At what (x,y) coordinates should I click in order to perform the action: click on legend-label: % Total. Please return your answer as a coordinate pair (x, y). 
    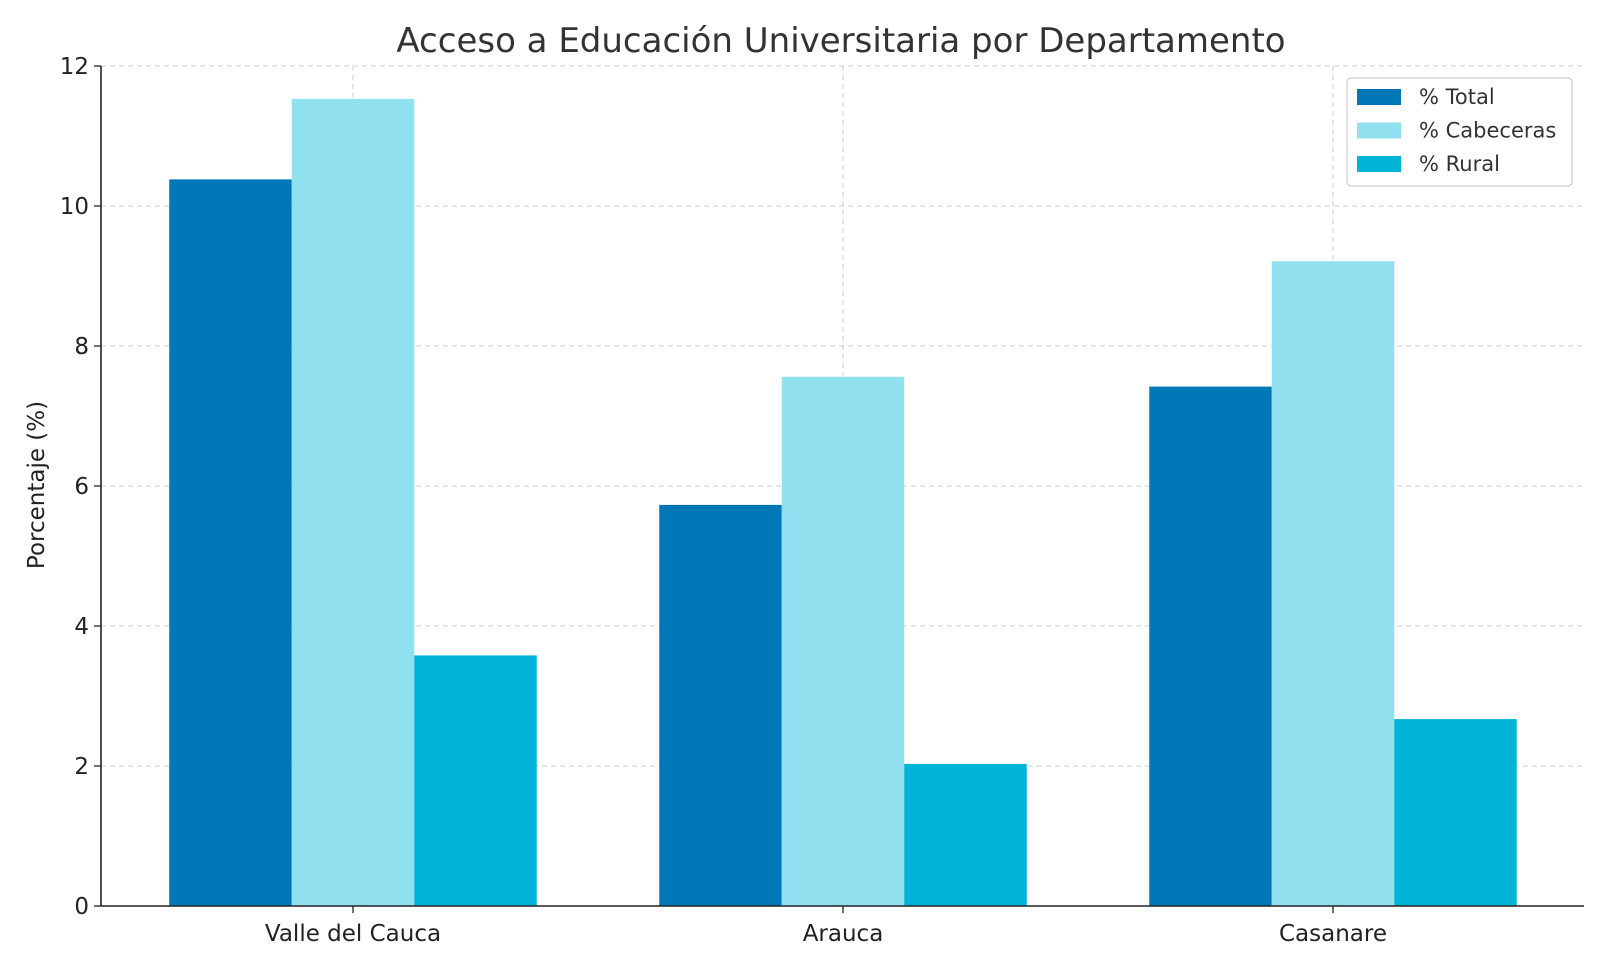
    Looking at the image, I should click on (1457, 97).